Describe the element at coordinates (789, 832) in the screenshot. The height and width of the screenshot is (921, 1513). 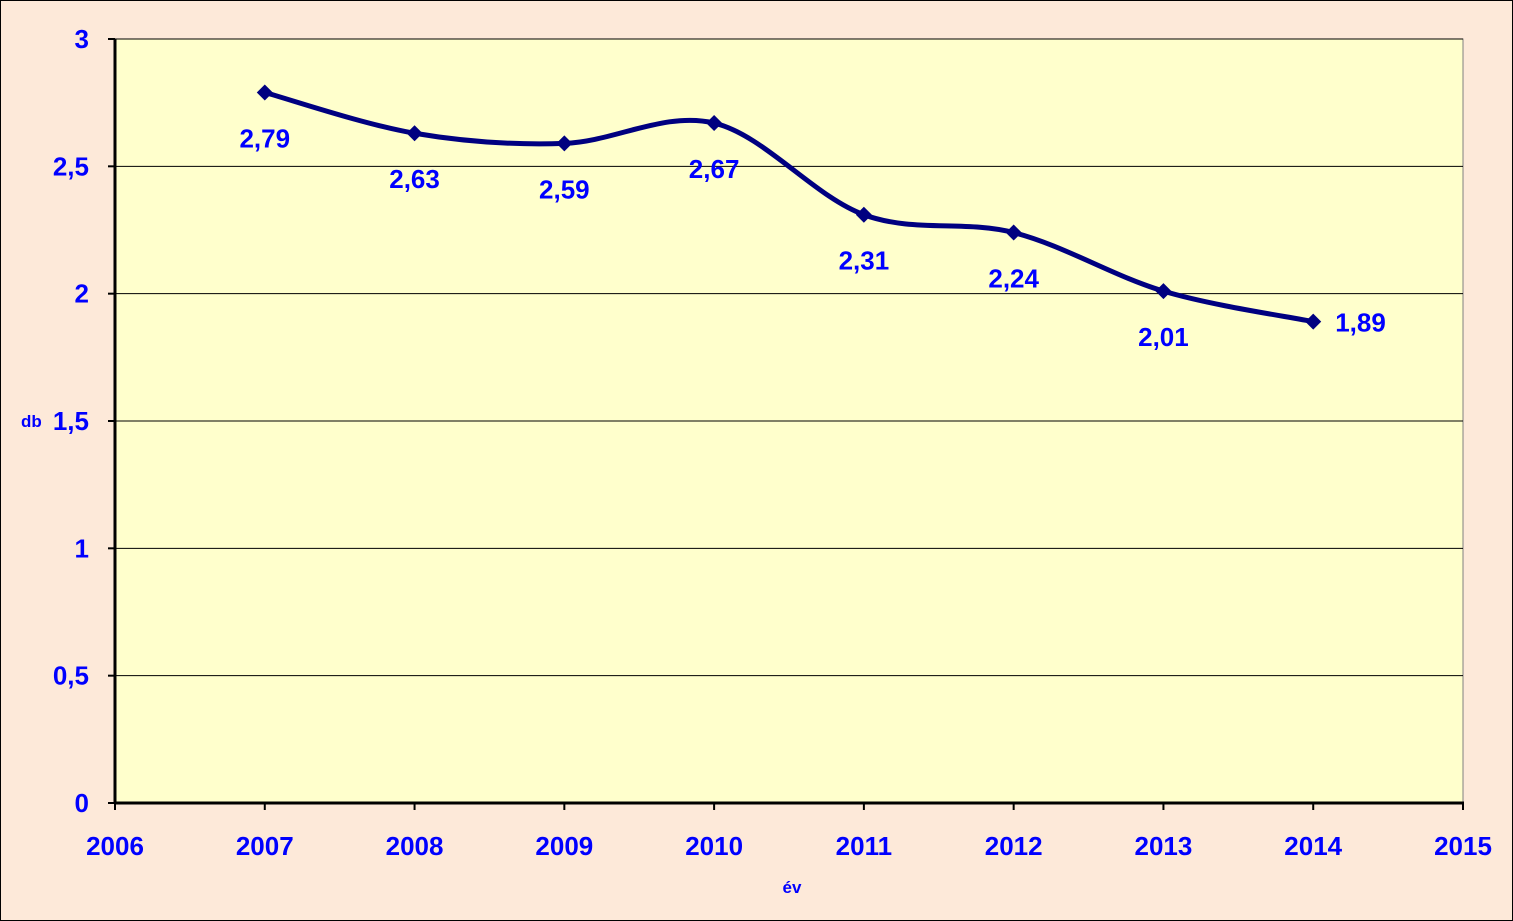
I see `x-axis-ticks: 2006 2007 2008 2009 2010 2011 2012 2013 2014 2015` at that location.